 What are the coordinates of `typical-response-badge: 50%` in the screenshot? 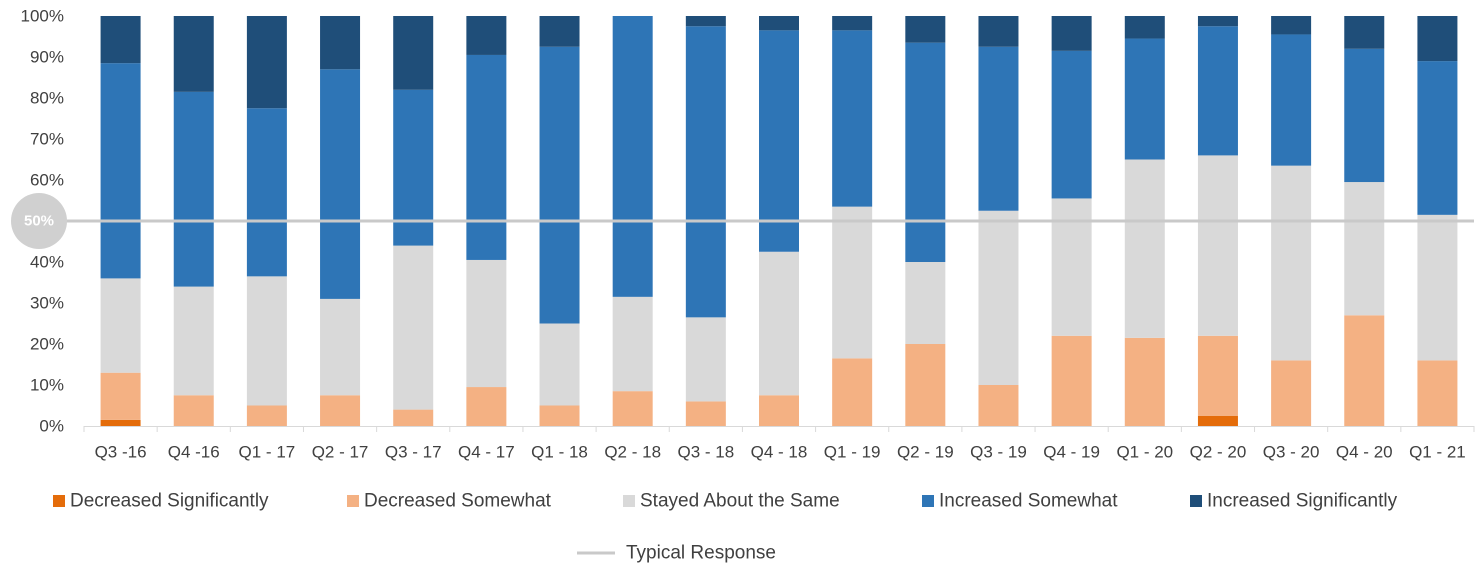 It's located at (39, 221).